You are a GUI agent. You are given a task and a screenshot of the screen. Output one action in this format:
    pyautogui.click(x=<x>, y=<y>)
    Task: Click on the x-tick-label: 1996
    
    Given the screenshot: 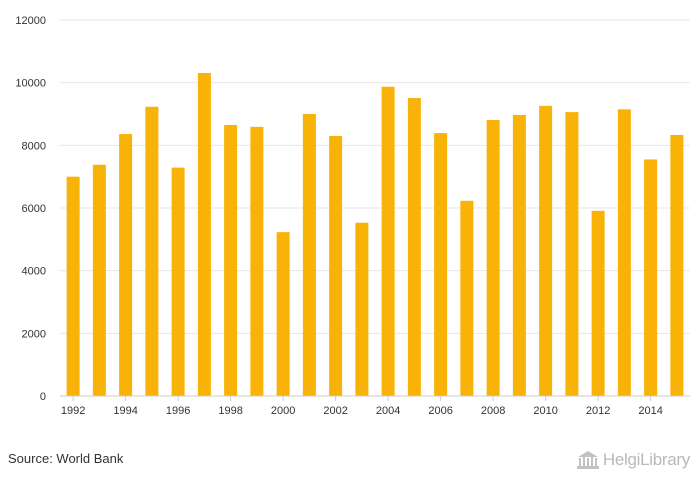 What is the action you would take?
    pyautogui.click(x=178, y=411)
    